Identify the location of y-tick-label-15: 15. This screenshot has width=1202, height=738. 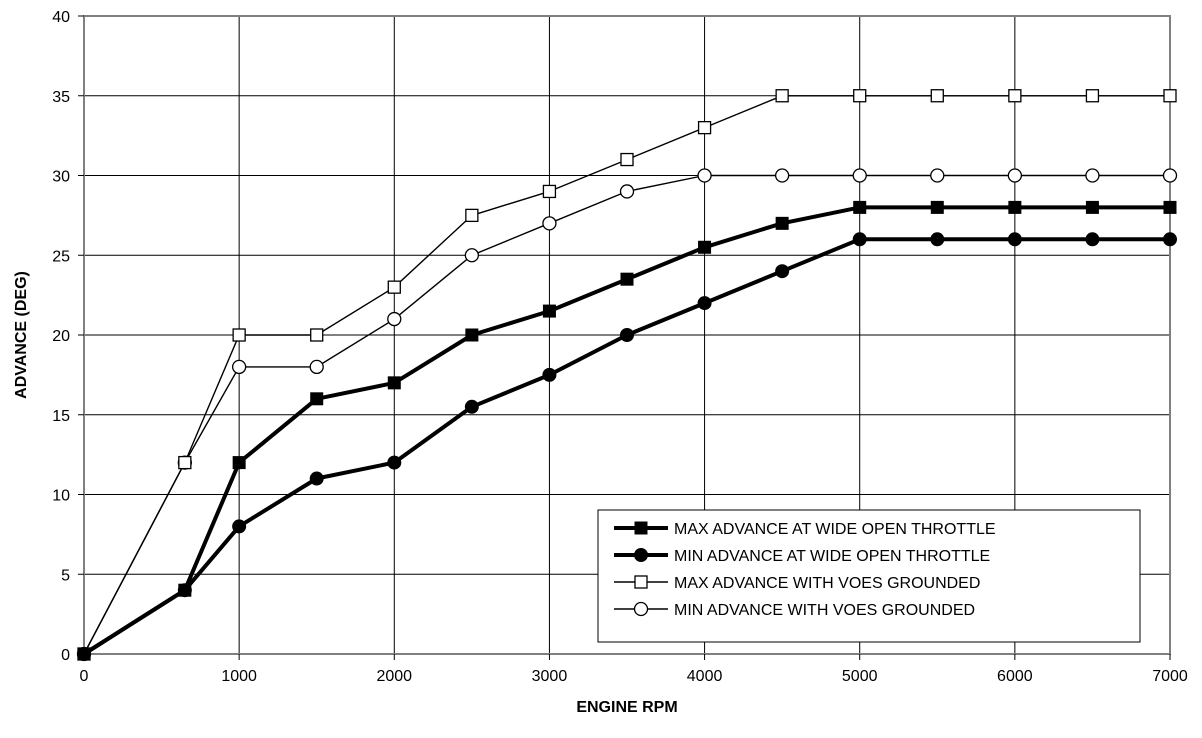
(61, 416).